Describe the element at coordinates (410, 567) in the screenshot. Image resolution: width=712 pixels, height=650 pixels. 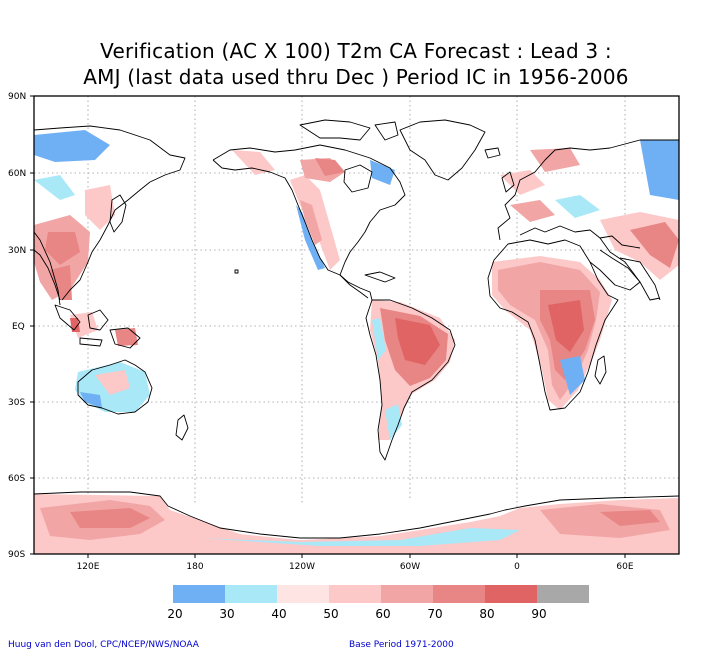
I see `lon-label: 60W` at that location.